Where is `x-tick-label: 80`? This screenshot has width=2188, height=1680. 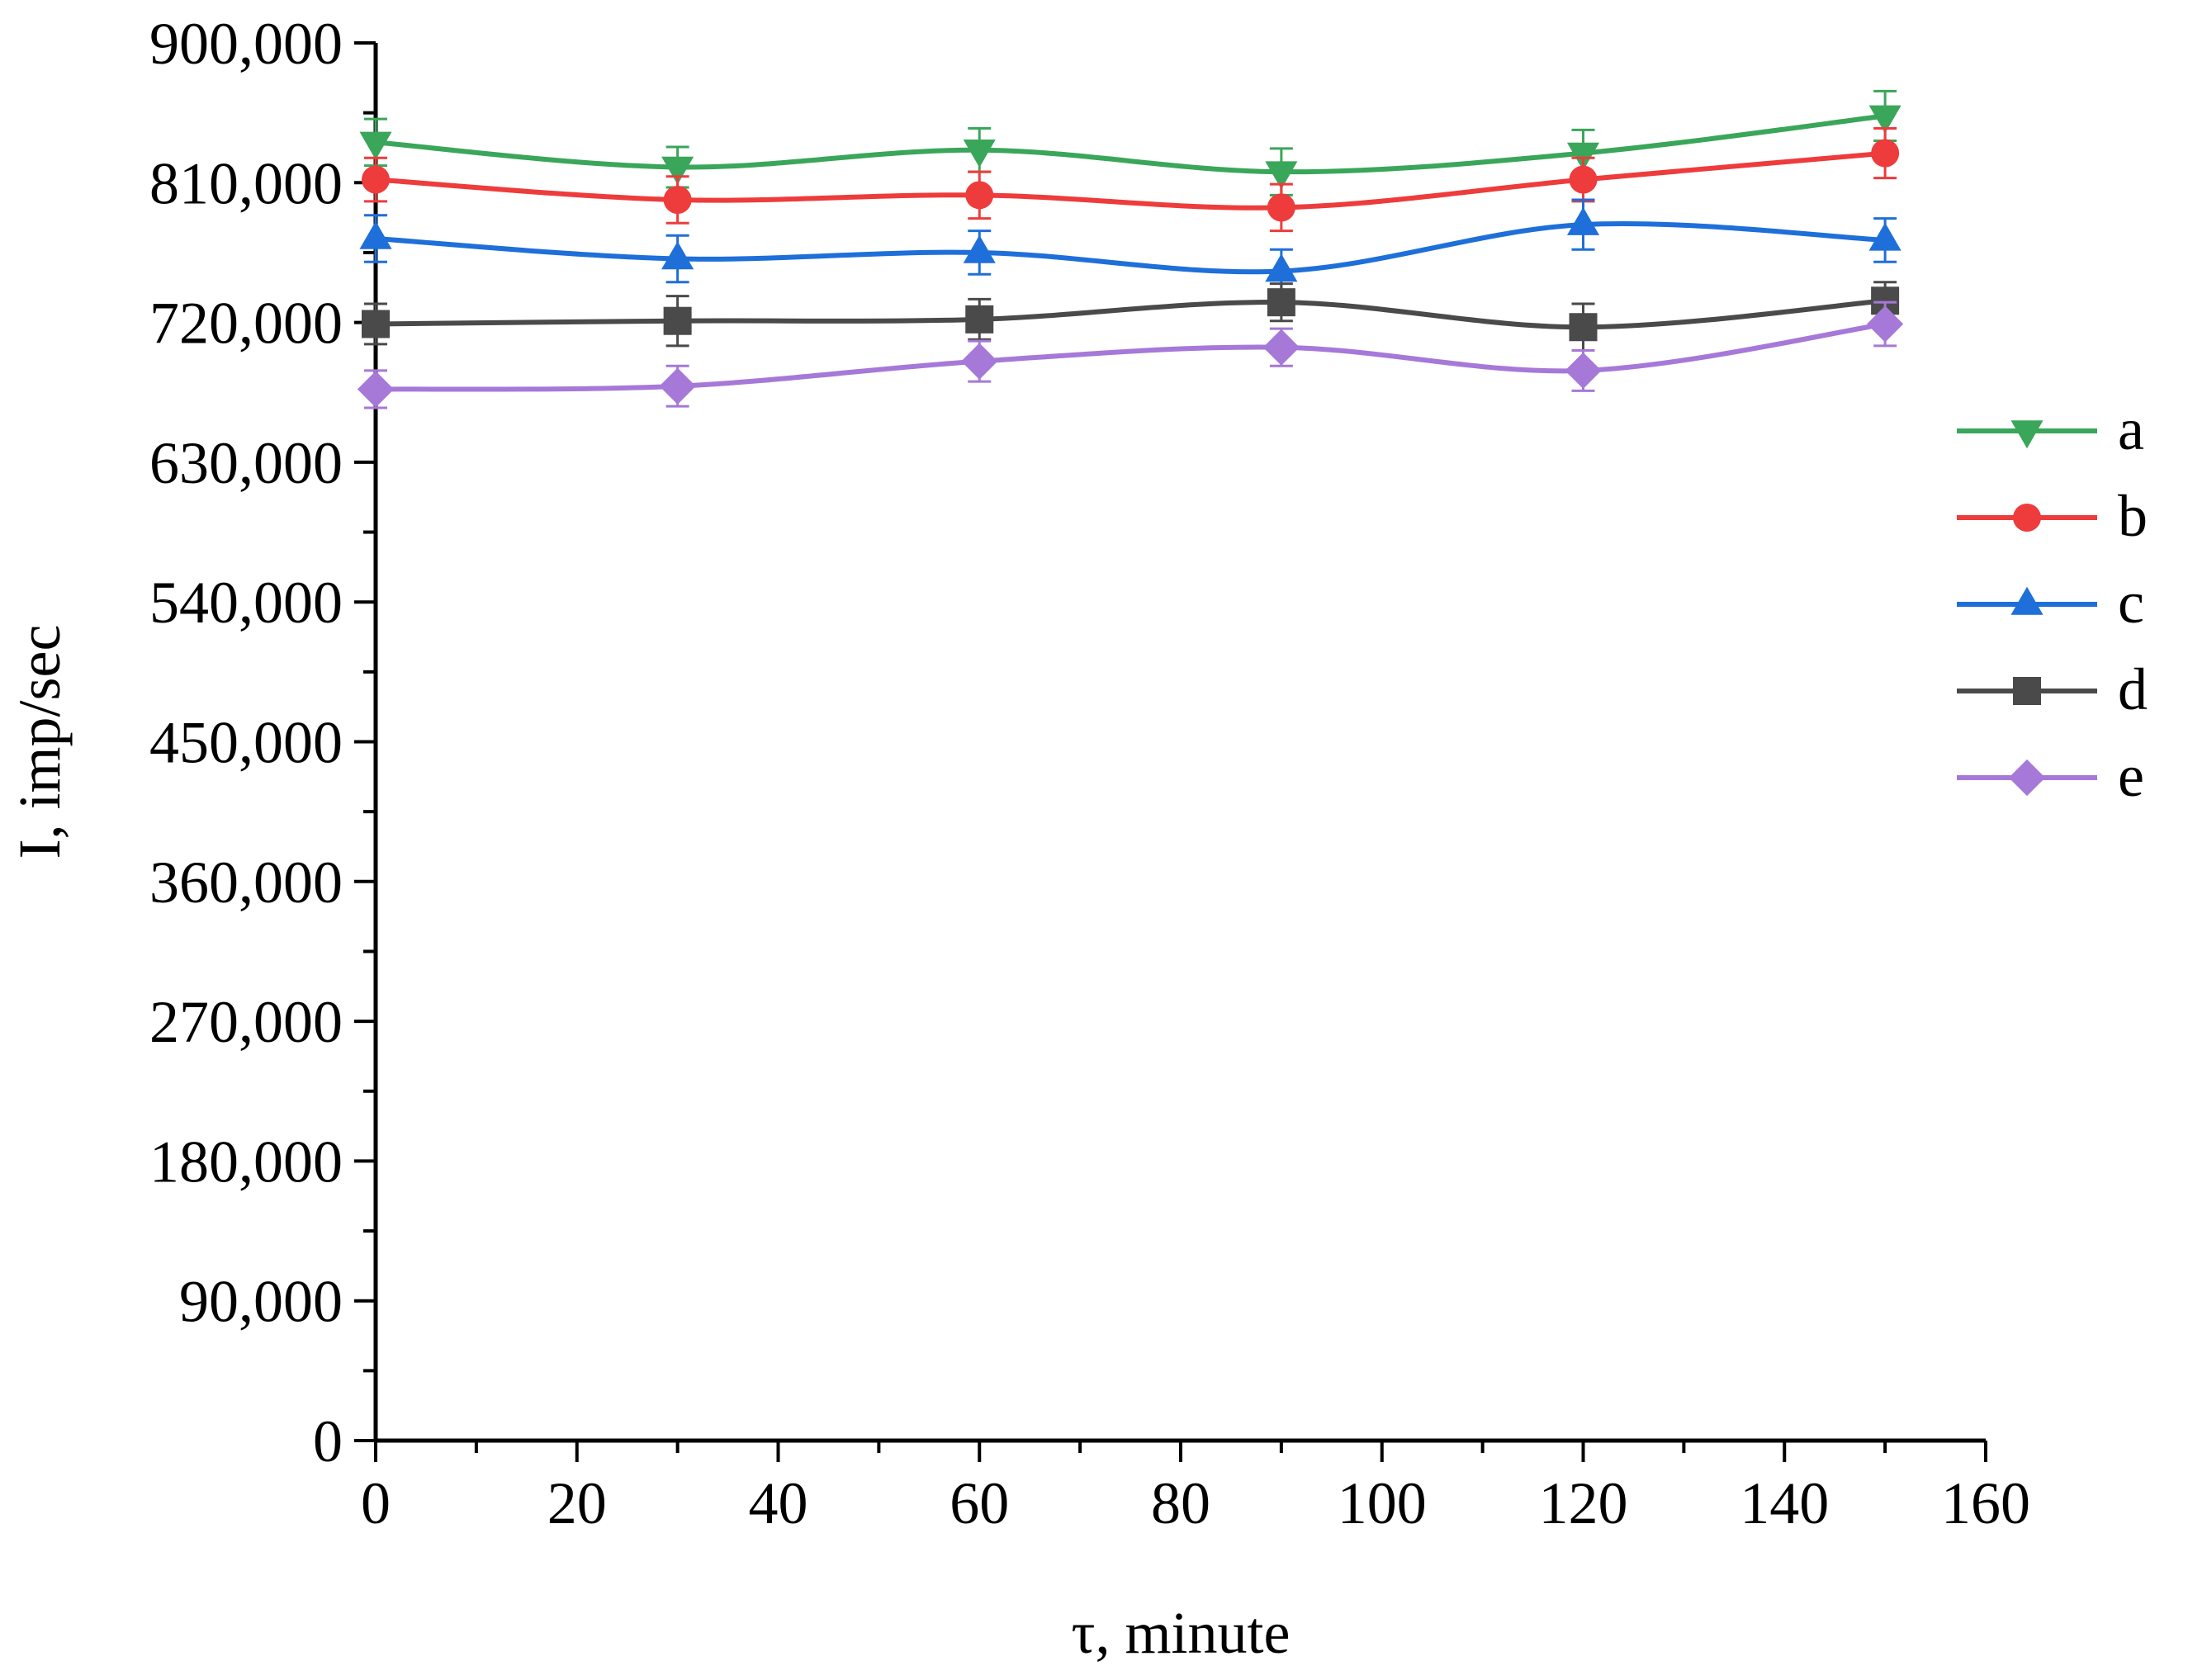 x-tick-label: 80 is located at coordinates (1180, 1503).